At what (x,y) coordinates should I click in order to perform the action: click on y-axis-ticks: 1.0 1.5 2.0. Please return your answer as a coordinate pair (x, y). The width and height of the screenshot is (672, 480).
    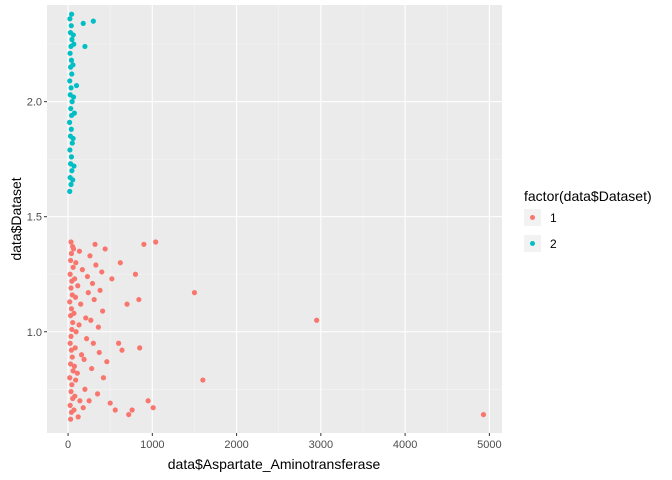
    Looking at the image, I should click on (37, 218).